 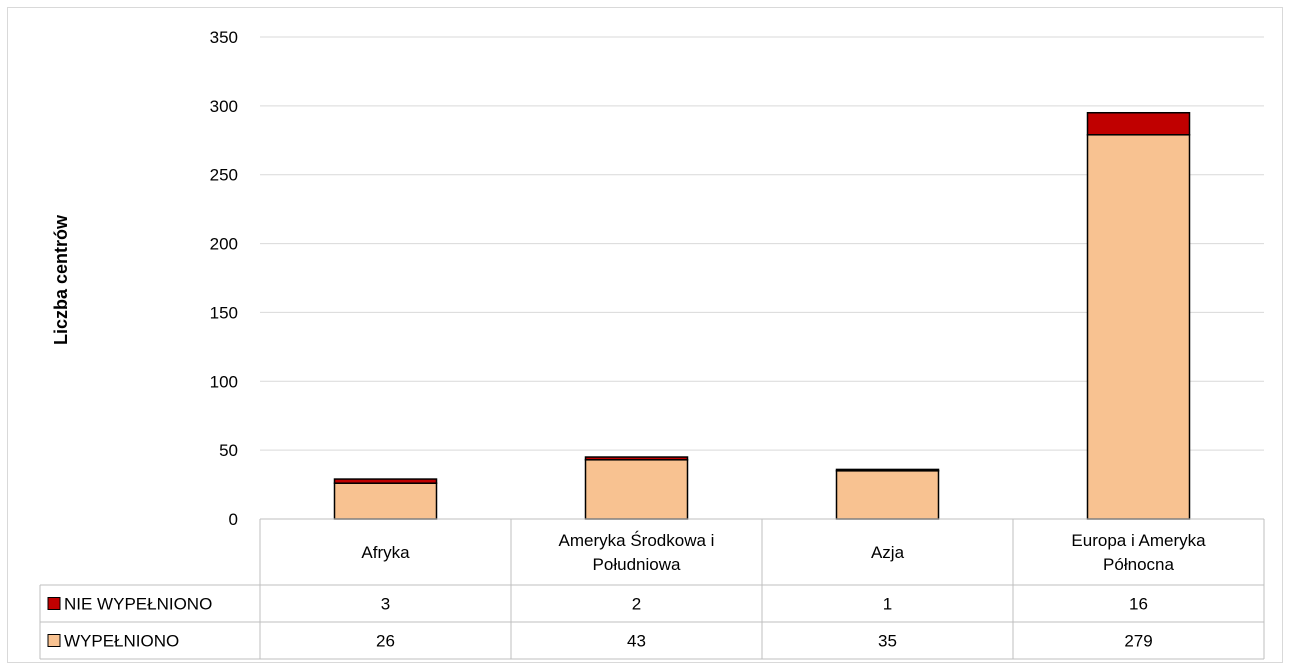 I want to click on category-label: Południowa, so click(x=637, y=564).